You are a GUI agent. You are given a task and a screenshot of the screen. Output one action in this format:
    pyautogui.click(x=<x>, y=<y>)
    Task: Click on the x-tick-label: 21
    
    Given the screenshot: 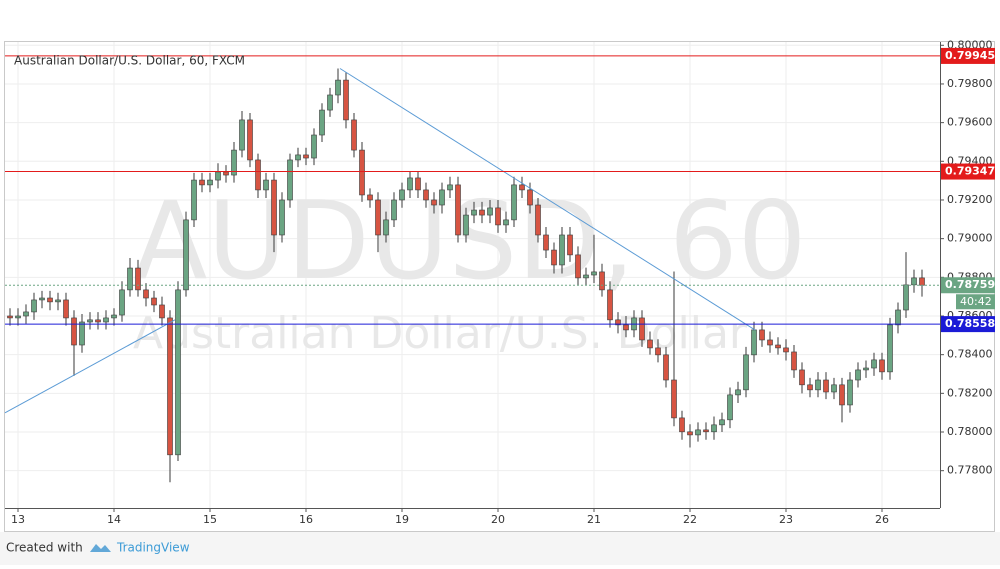 What is the action you would take?
    pyautogui.click(x=594, y=519)
    